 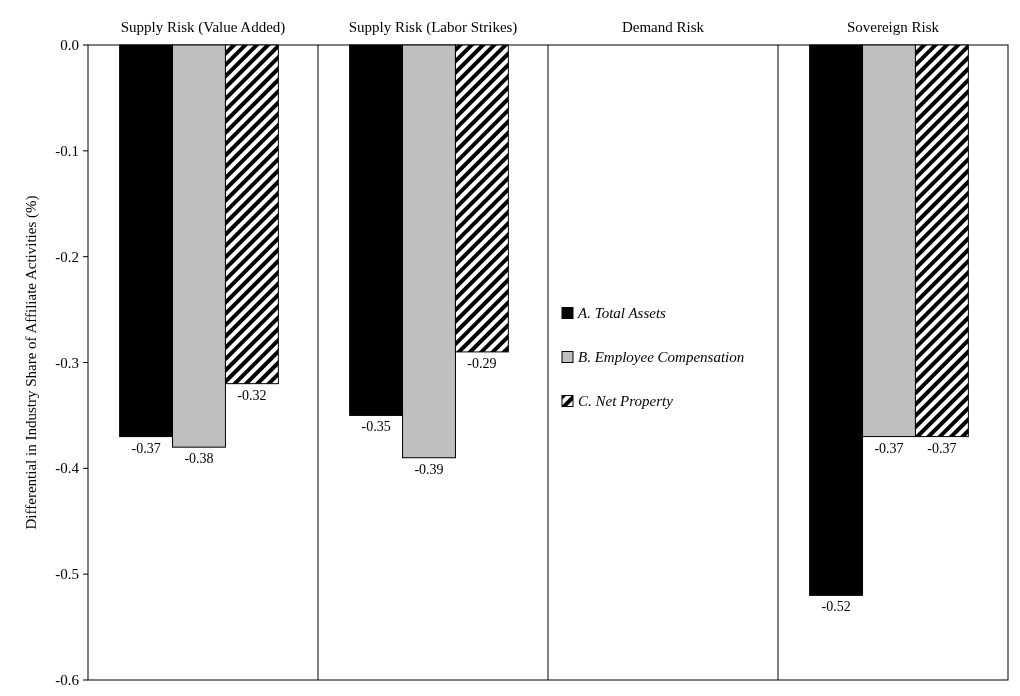 I want to click on y-tick-label: -0.2, so click(x=67, y=256).